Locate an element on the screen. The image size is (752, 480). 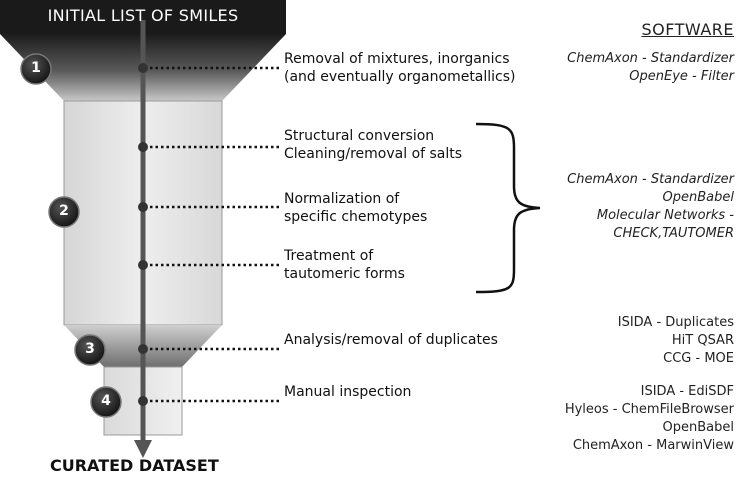
badge-4: 4 is located at coordinates (106, 401).